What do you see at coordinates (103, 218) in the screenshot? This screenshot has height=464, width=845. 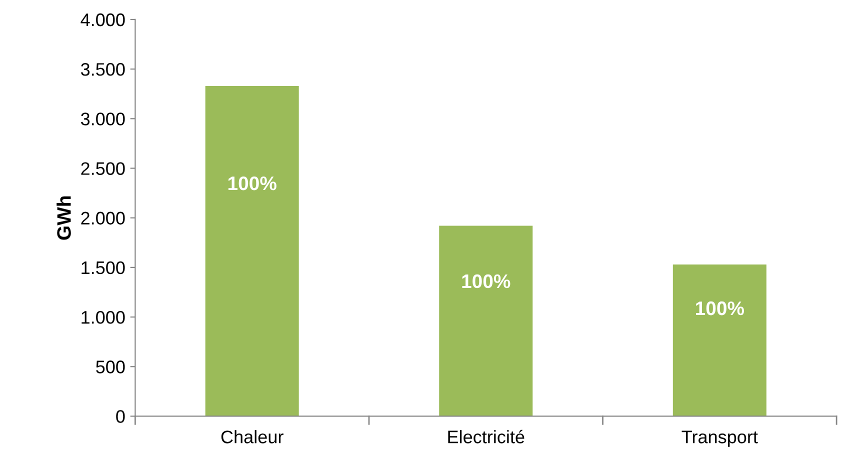 I see `y-tick-label: 2.000` at bounding box center [103, 218].